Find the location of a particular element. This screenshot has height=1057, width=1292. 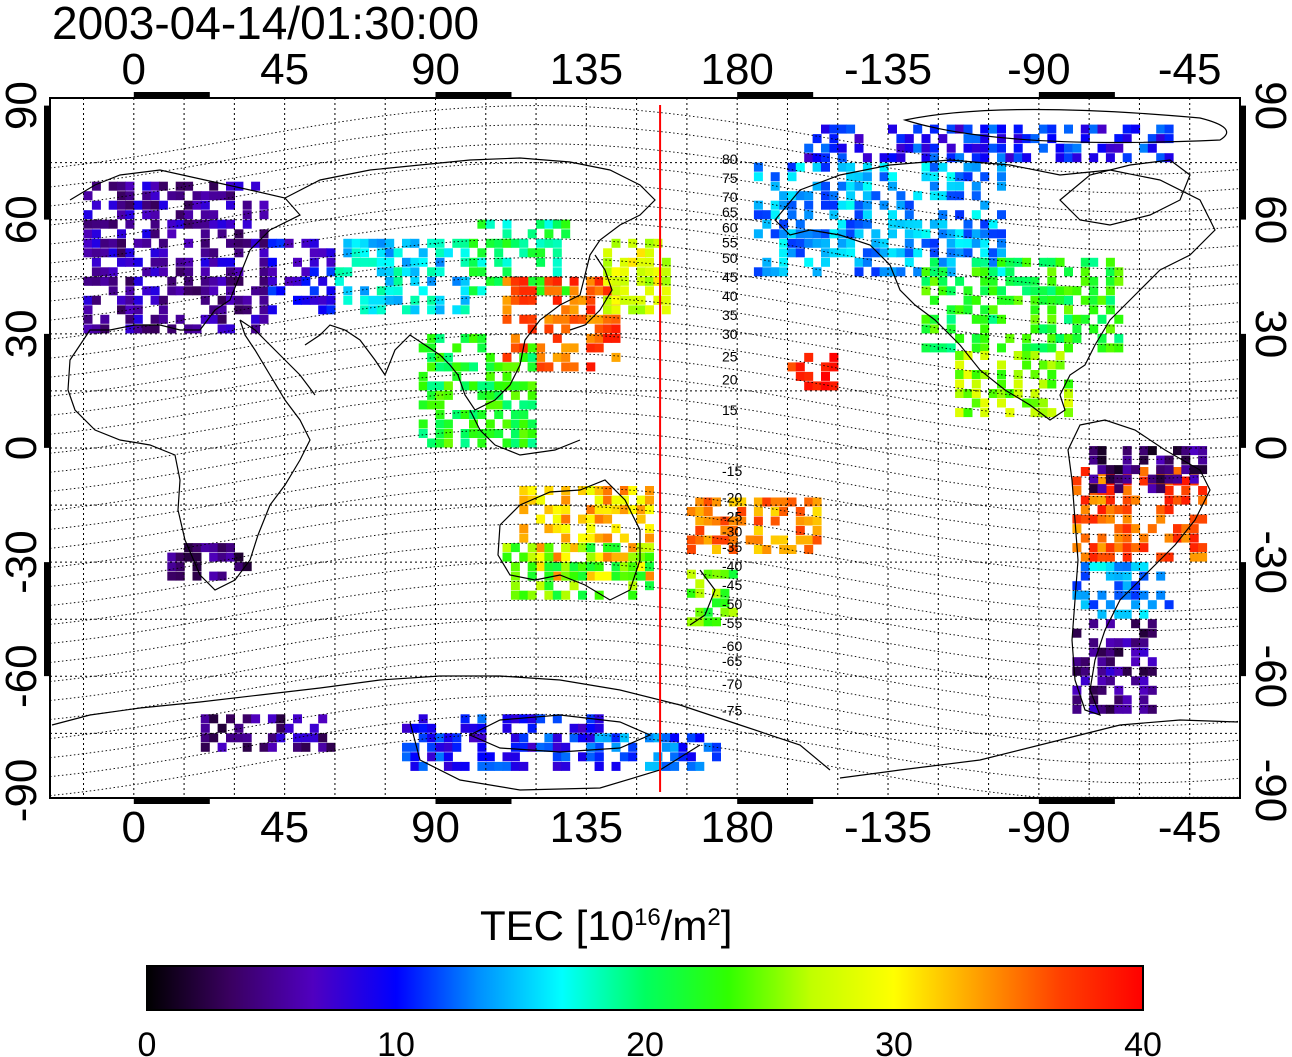

contour-label: 20 is located at coordinates (730, 380).